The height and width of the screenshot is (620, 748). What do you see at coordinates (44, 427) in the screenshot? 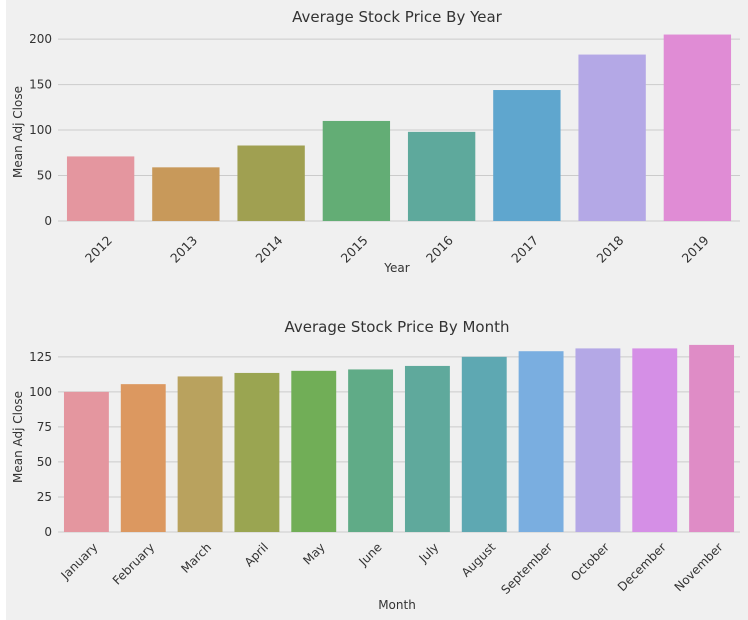
I see `month-y-tick-label: 75` at bounding box center [44, 427].